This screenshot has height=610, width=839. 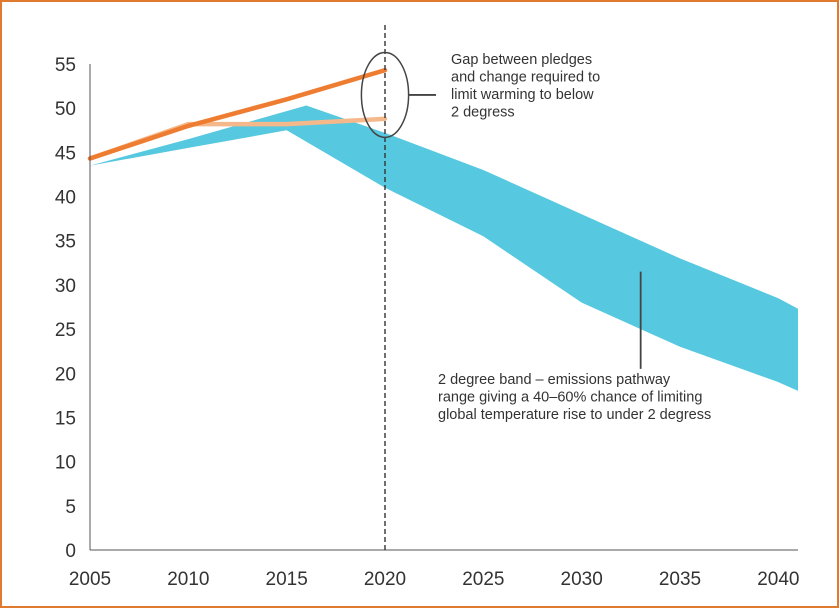 I want to click on gap-annotation-line: and change required to, so click(x=525, y=78).